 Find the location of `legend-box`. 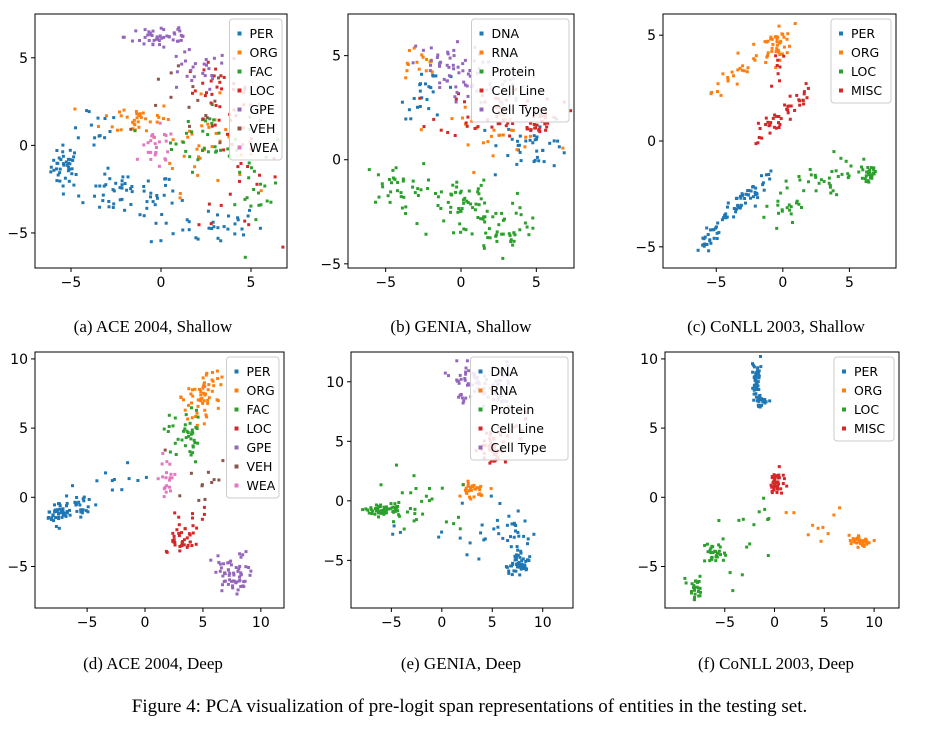

legend-box is located at coordinates (256, 89).